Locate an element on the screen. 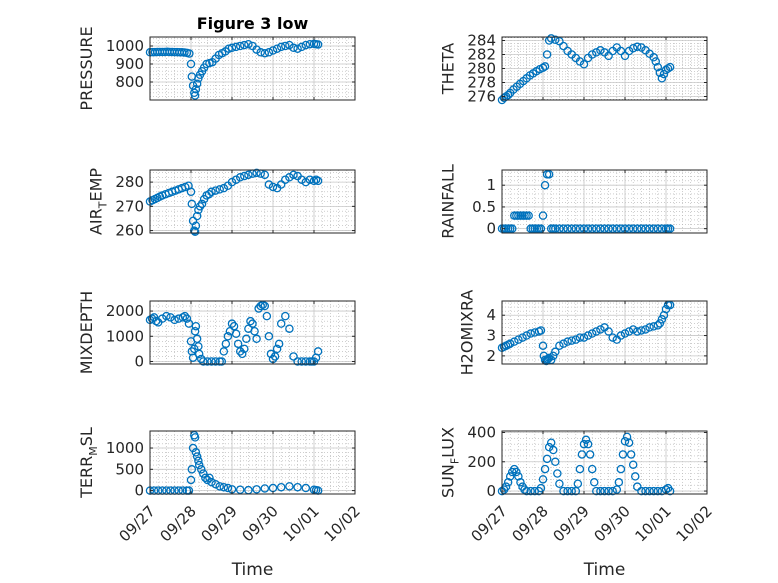 This screenshot has height=583, width=778. x-tick-label: 10/02 is located at coordinates (694, 523).